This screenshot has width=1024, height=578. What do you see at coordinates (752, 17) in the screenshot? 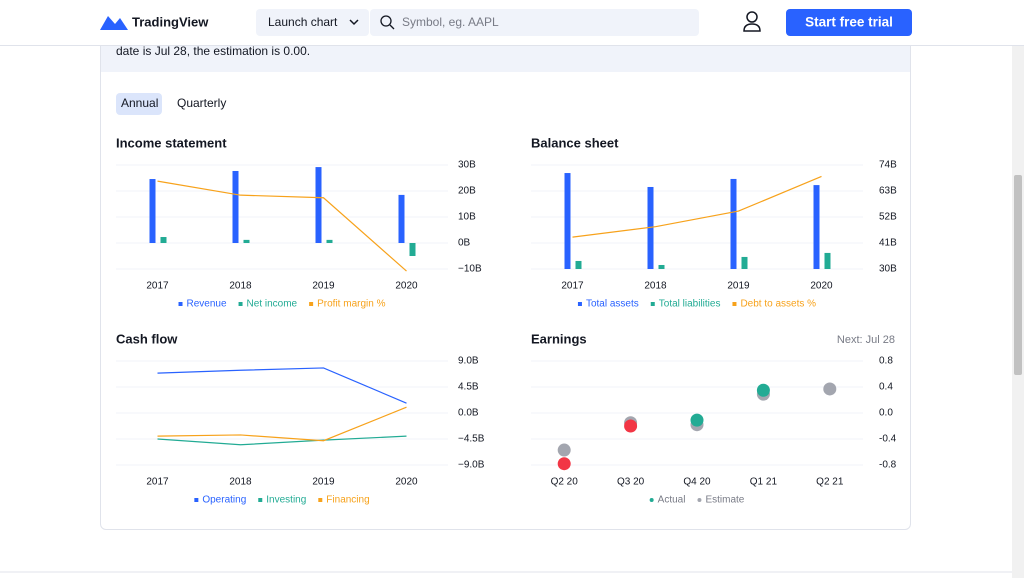
I see `user-icon` at bounding box center [752, 17].